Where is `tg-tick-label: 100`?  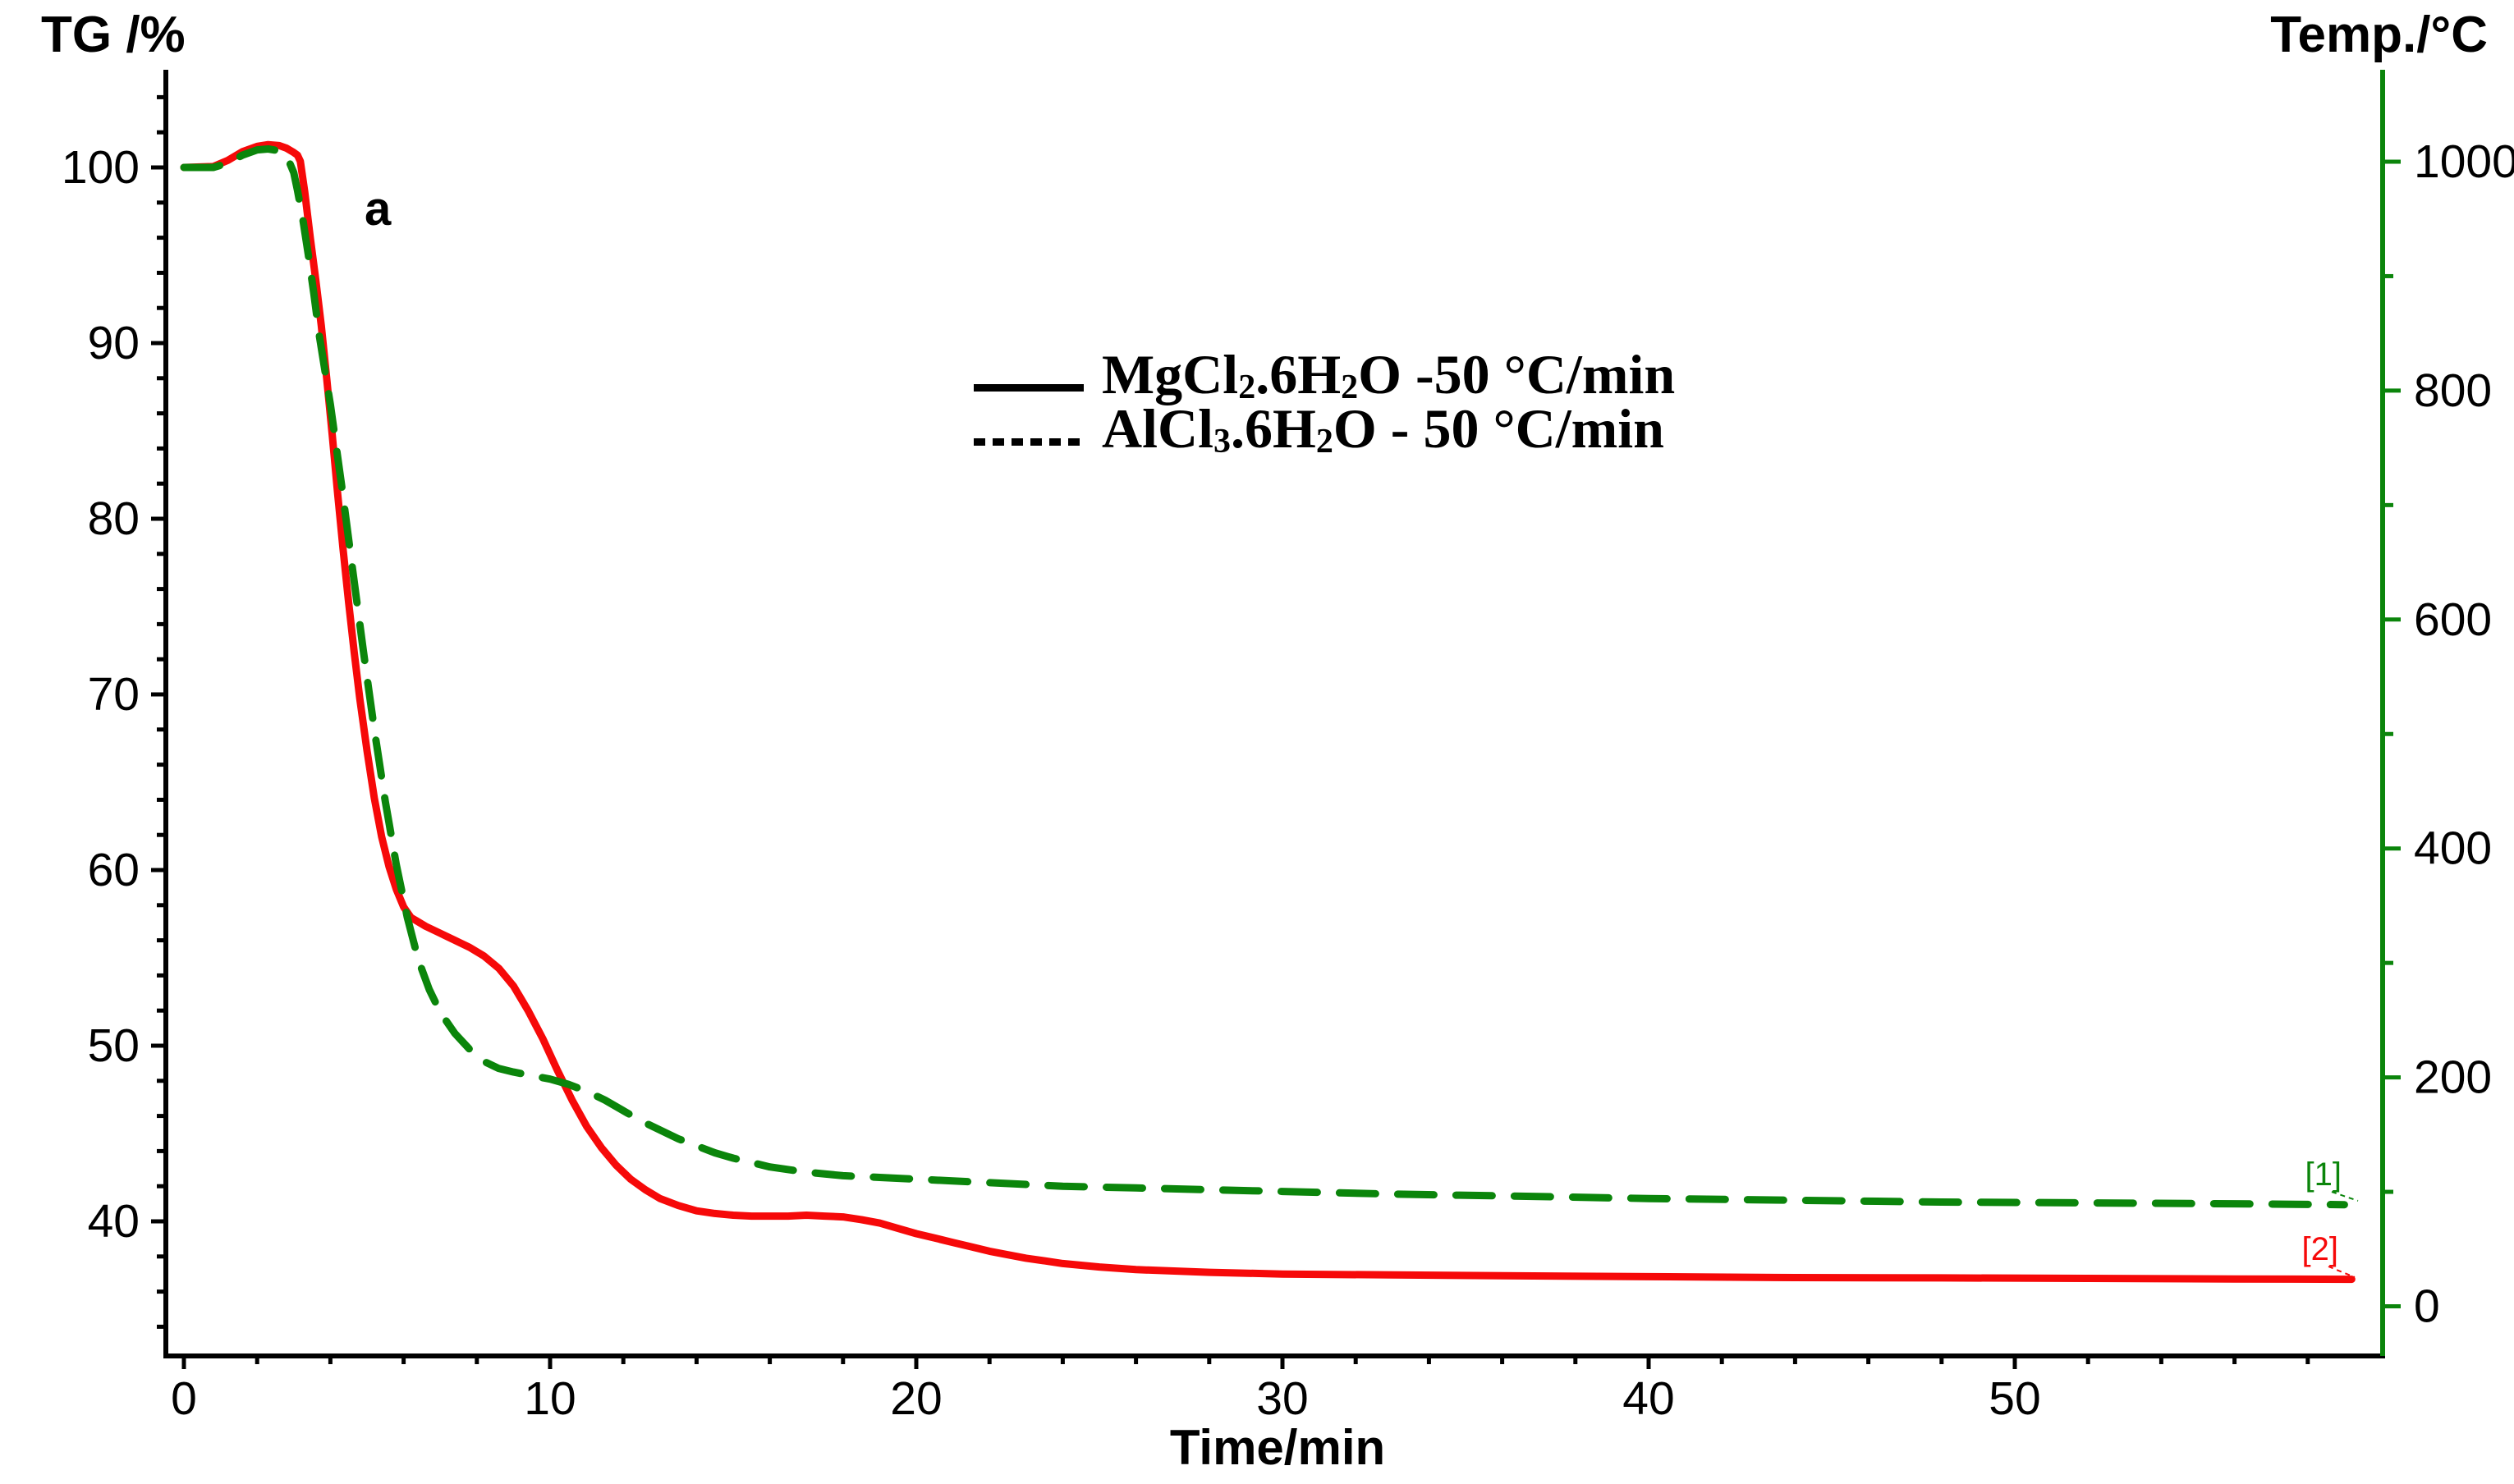 tg-tick-label: 100 is located at coordinates (101, 167).